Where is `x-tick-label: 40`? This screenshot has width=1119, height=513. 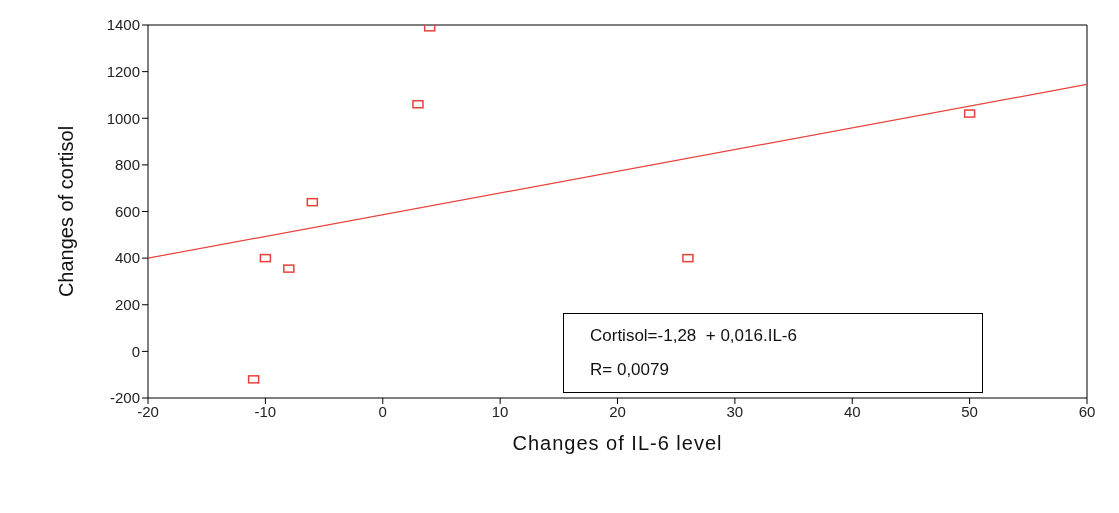 x-tick-label: 40 is located at coordinates (852, 411).